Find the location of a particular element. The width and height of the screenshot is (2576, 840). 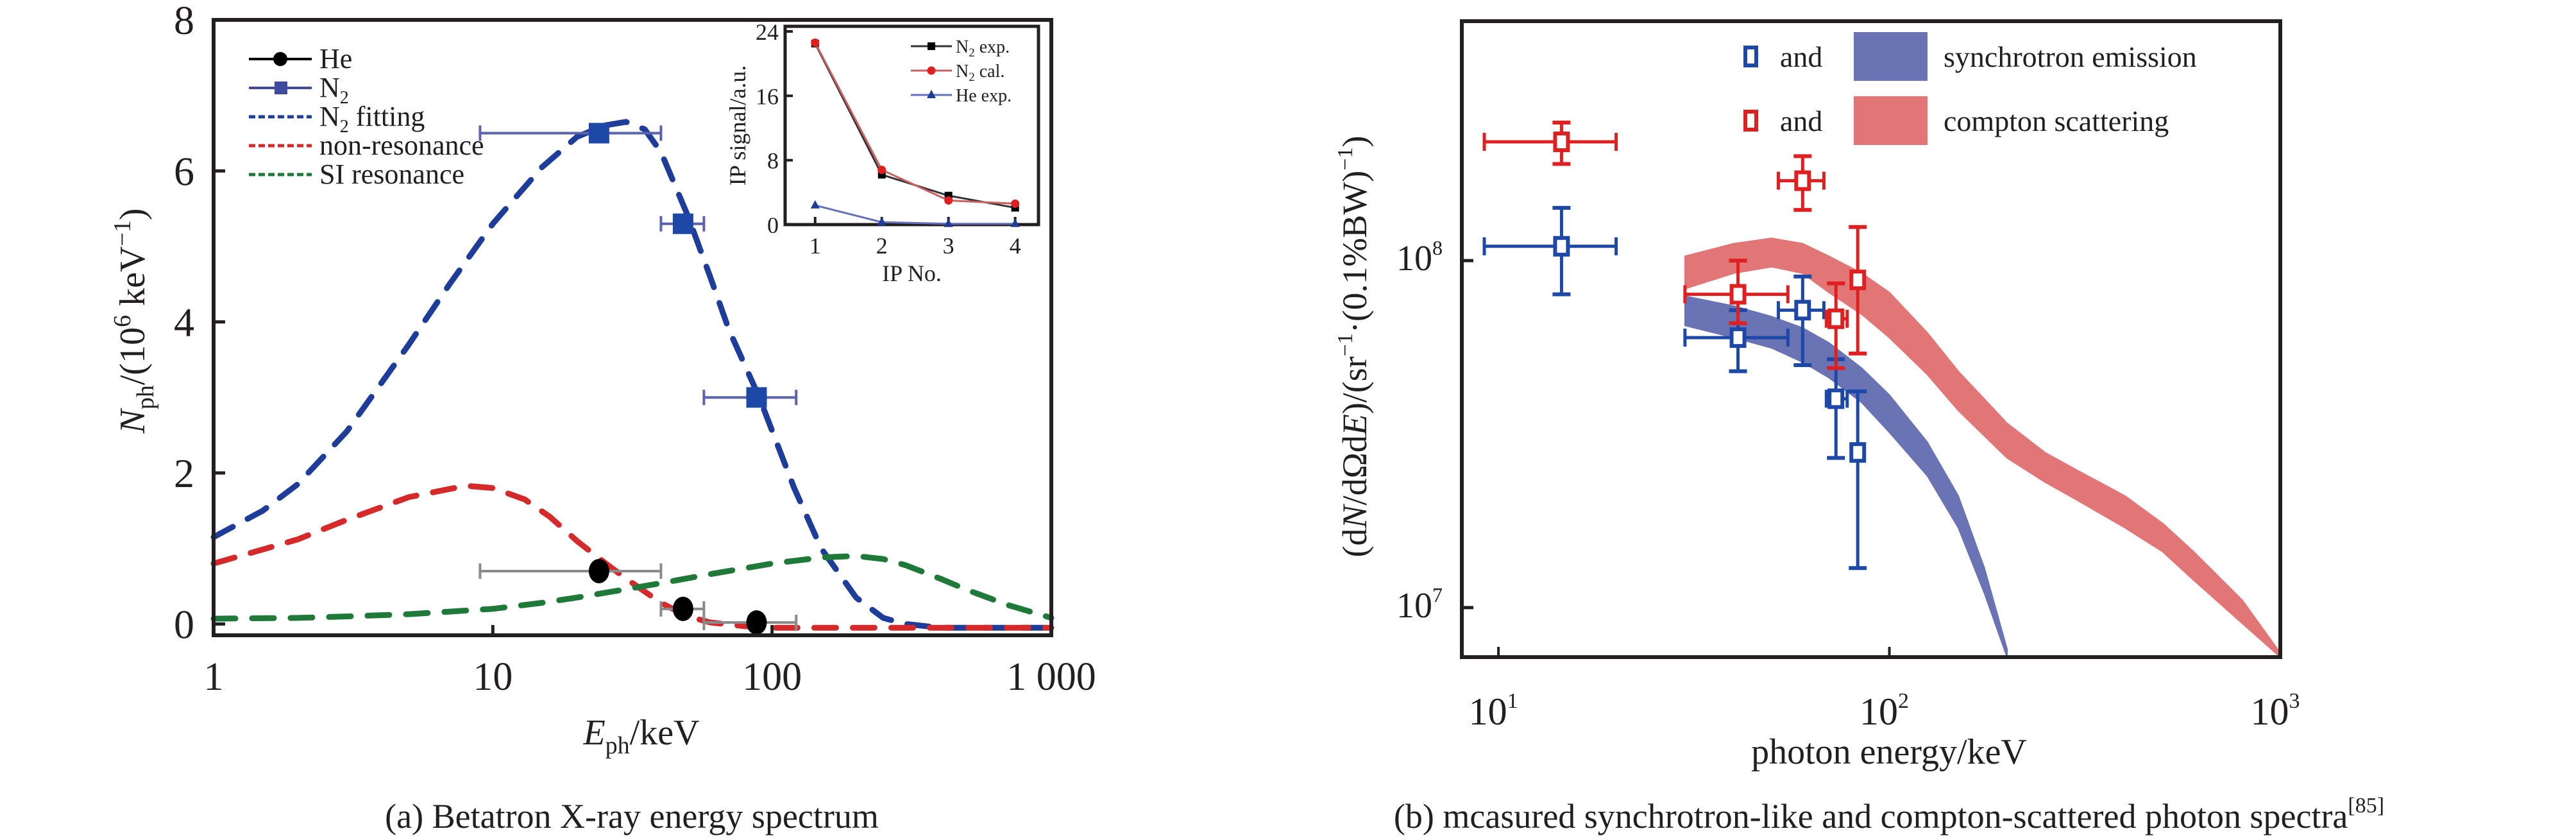

panel-a-y-axis-label: Nph/(106 keV−1) is located at coordinates (134, 321).